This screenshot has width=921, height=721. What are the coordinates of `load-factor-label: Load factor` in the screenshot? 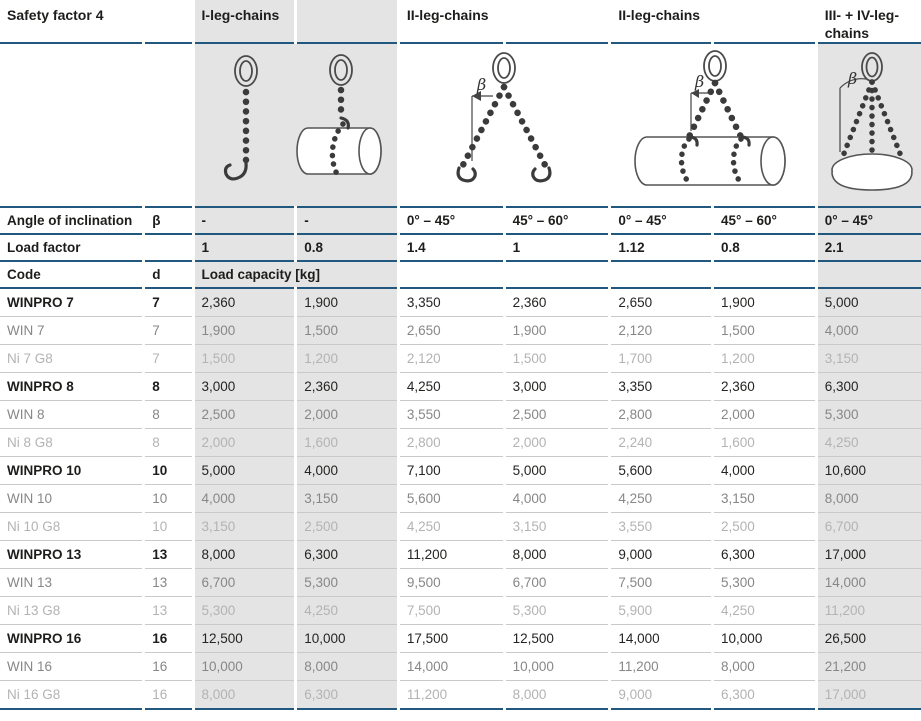 It's located at (72, 248).